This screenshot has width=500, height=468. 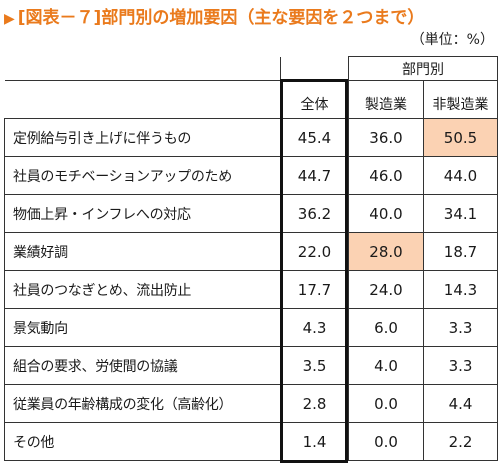 I want to click on table-row: 社員のつなぎとめ、流出防止 17.7 24.0 14.3, so click(x=251, y=289).